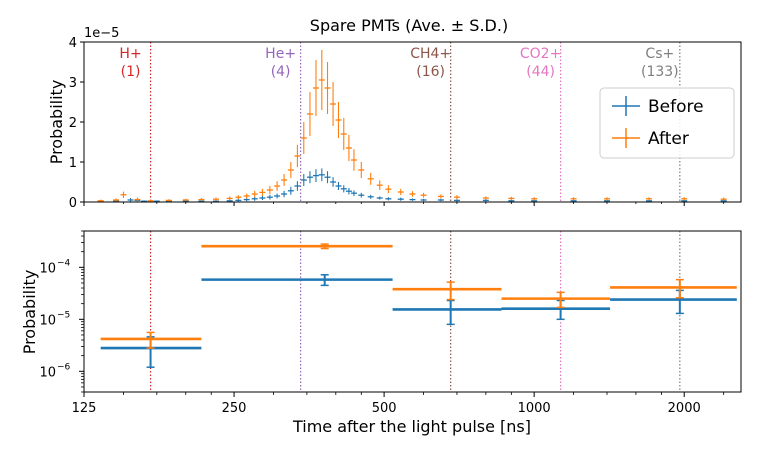 The width and height of the screenshot is (762, 458). Describe the element at coordinates (409, 25) in the screenshot. I see `chart-title: Spare PMTs (Ave. ± S.D.)` at that location.